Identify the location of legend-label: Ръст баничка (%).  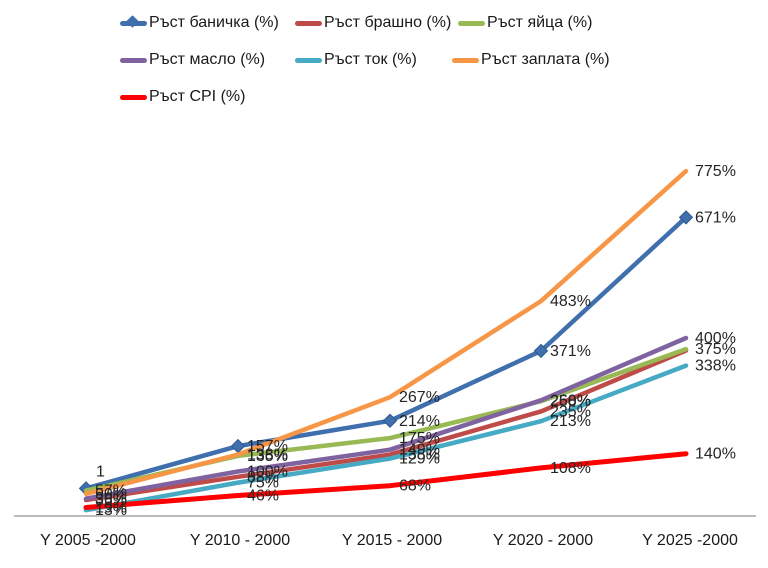
(214, 22).